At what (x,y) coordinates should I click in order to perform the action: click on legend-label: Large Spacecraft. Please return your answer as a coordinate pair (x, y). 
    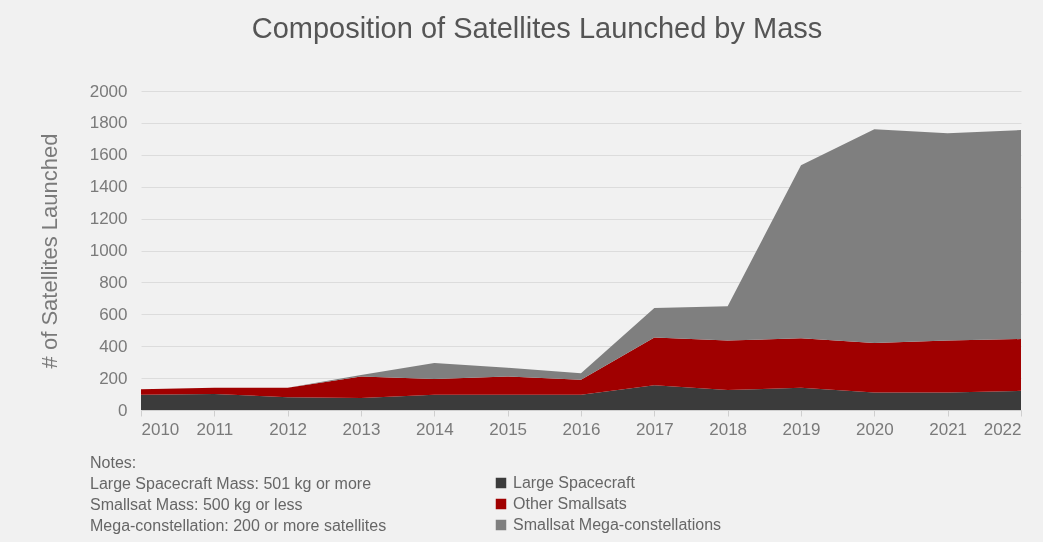
    Looking at the image, I should click on (574, 482).